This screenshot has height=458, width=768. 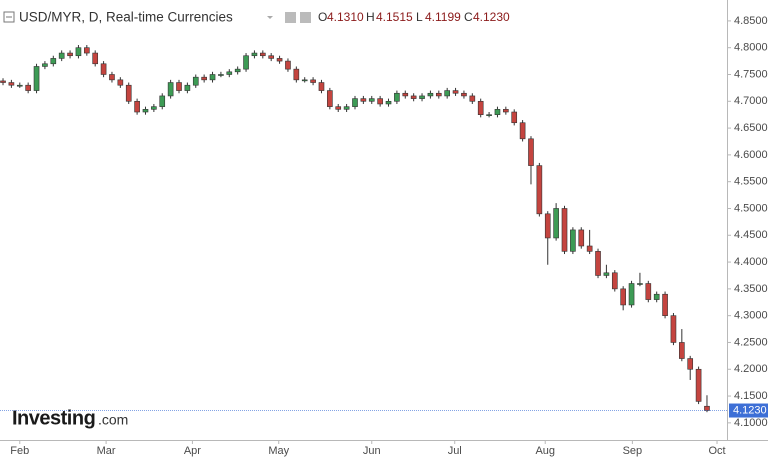 What do you see at coordinates (192, 451) in the screenshot?
I see `x-tick-label: Apr` at bounding box center [192, 451].